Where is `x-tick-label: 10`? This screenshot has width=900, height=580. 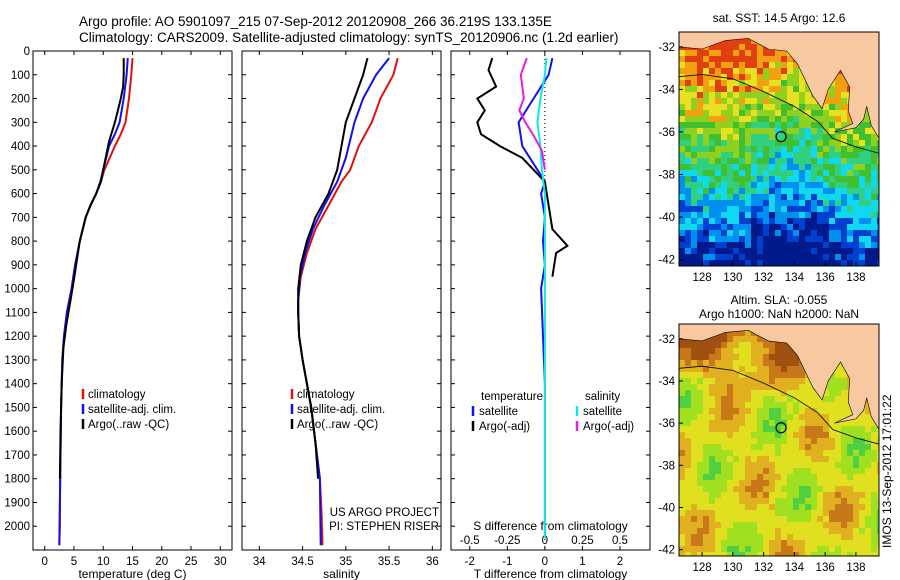
x-tick-label: 10 is located at coordinates (103, 562).